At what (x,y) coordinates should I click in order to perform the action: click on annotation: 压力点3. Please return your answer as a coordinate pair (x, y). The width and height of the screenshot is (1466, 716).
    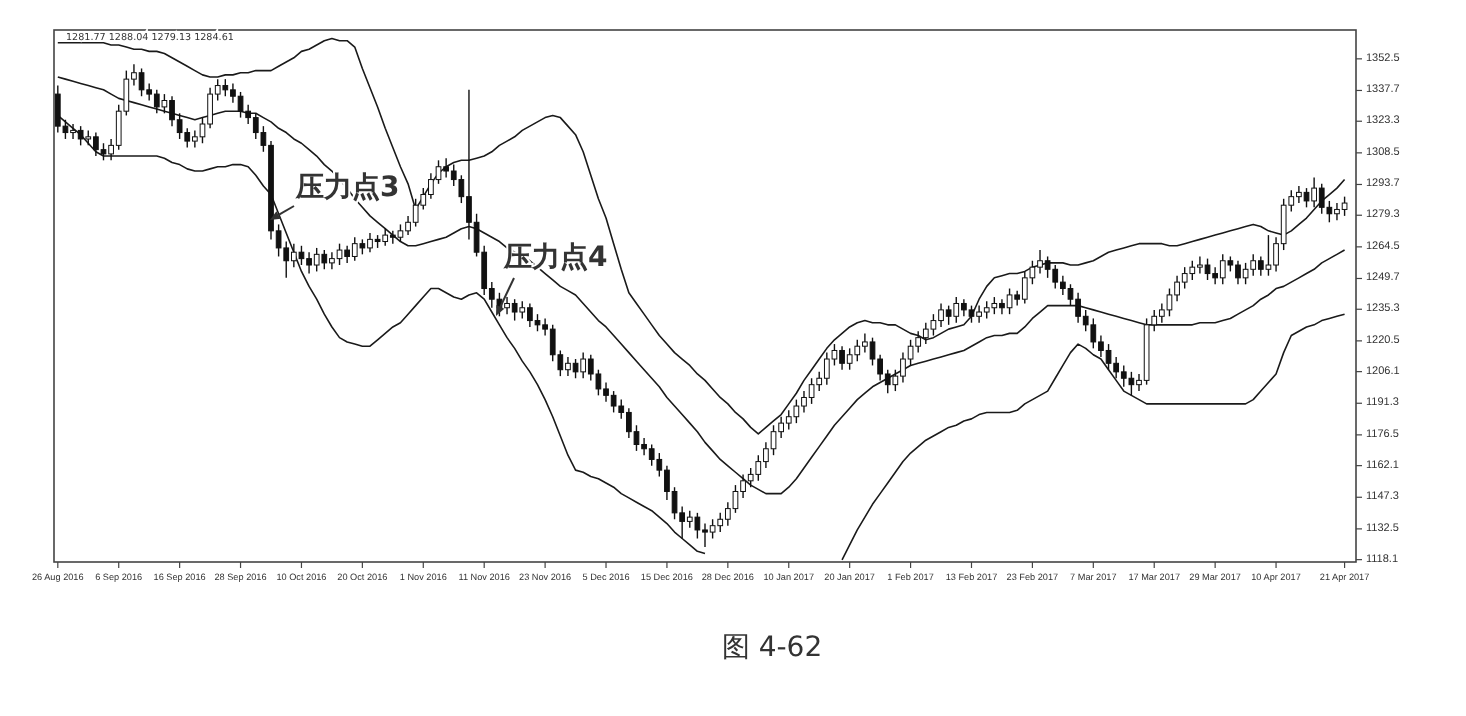
    Looking at the image, I should click on (347, 188).